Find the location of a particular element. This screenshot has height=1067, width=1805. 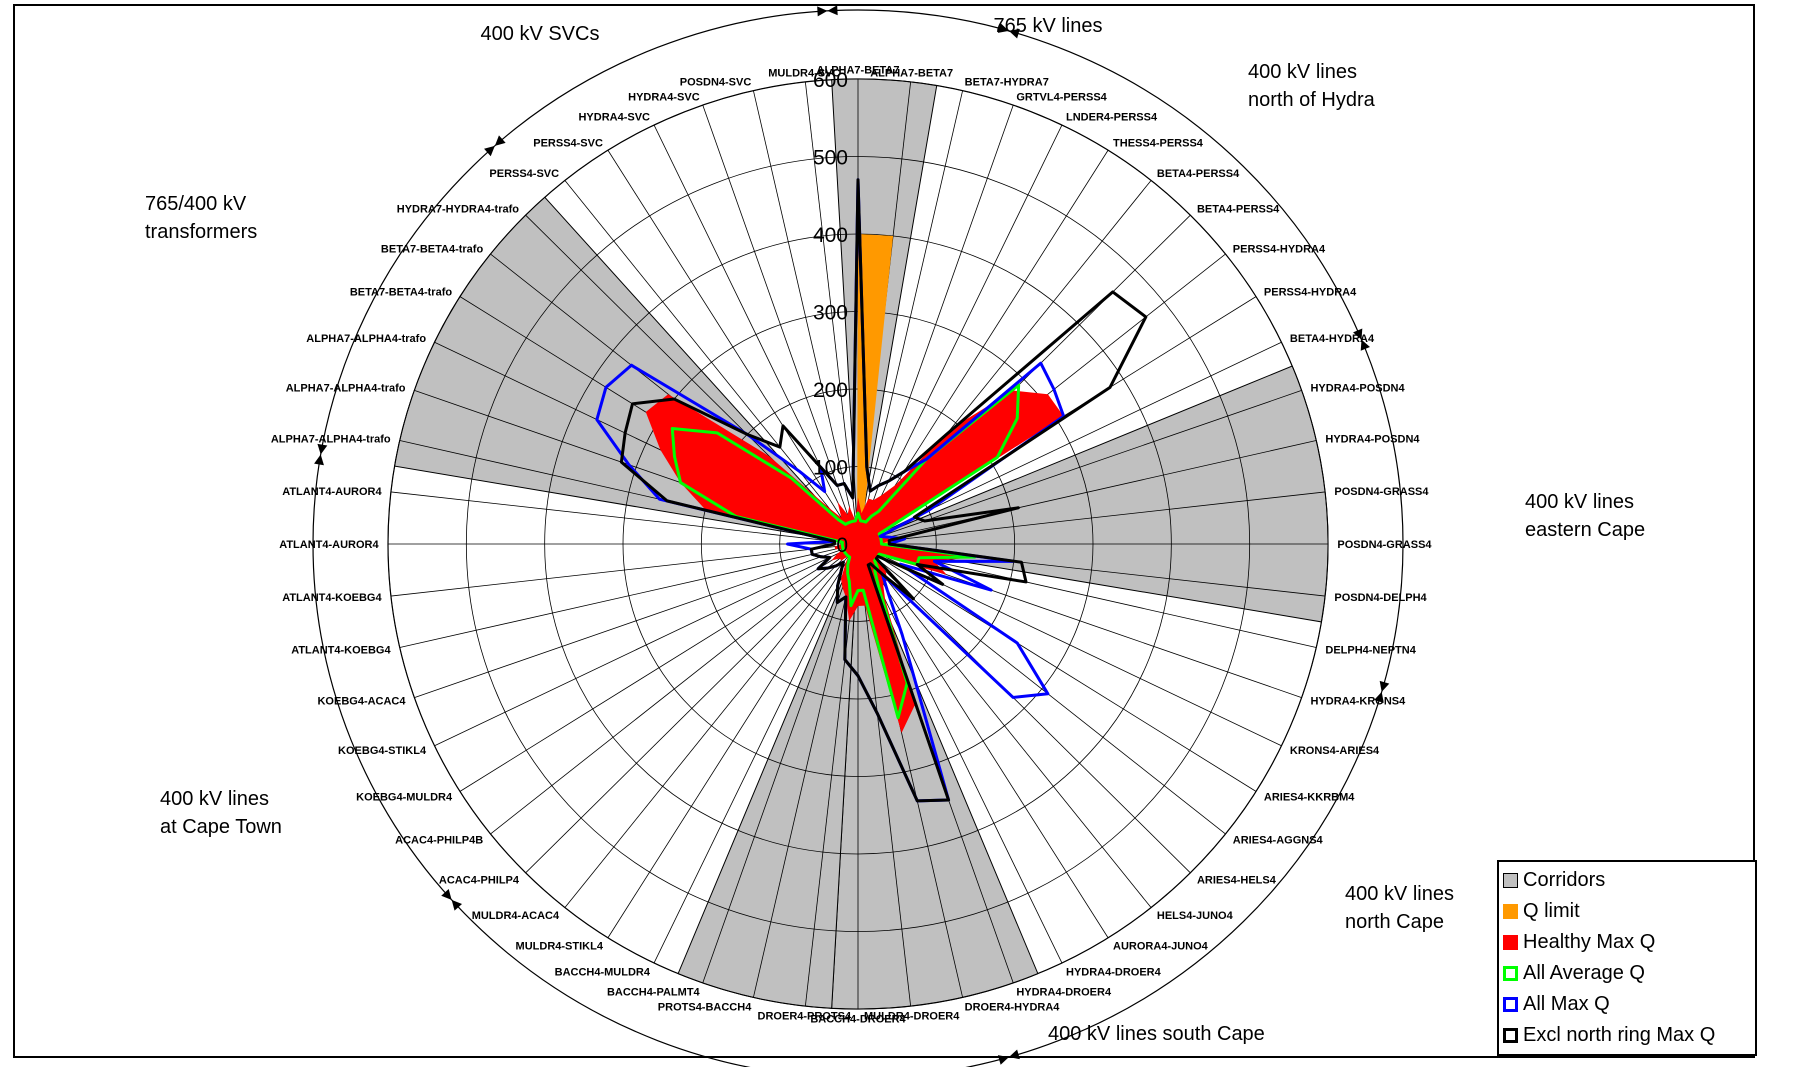

legend-label: Q limit is located at coordinates (1551, 911).